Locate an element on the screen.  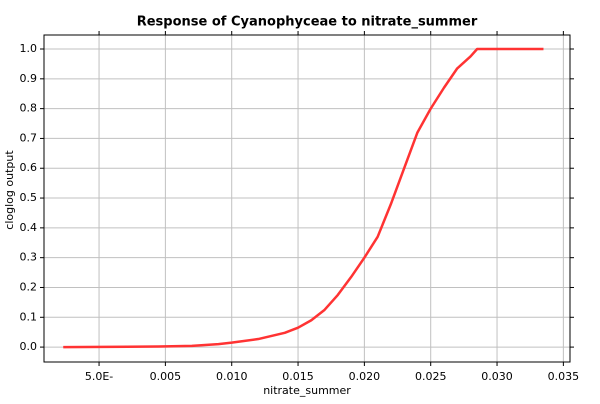
y-tick-label: 0.1 is located at coordinates (29, 316).